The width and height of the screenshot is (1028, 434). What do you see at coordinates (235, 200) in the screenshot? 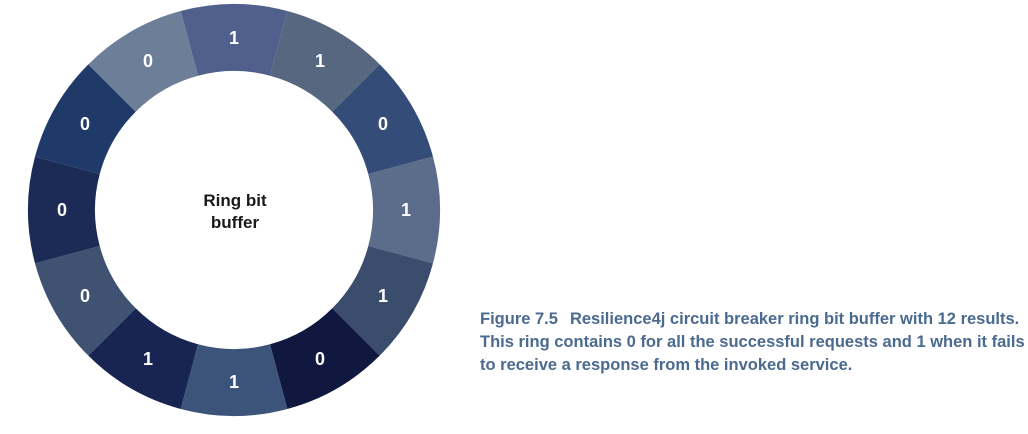
I see `center-label-line-1: Ring bit` at bounding box center [235, 200].